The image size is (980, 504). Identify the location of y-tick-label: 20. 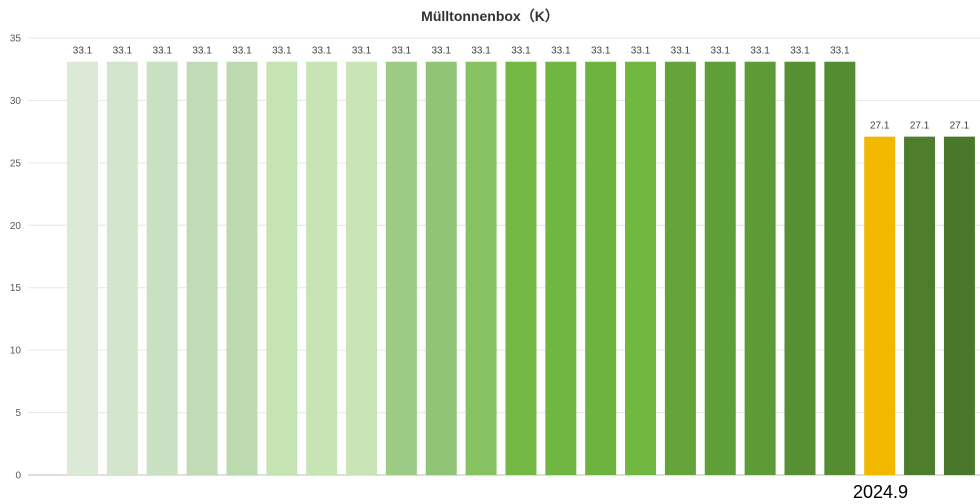
(16, 226).